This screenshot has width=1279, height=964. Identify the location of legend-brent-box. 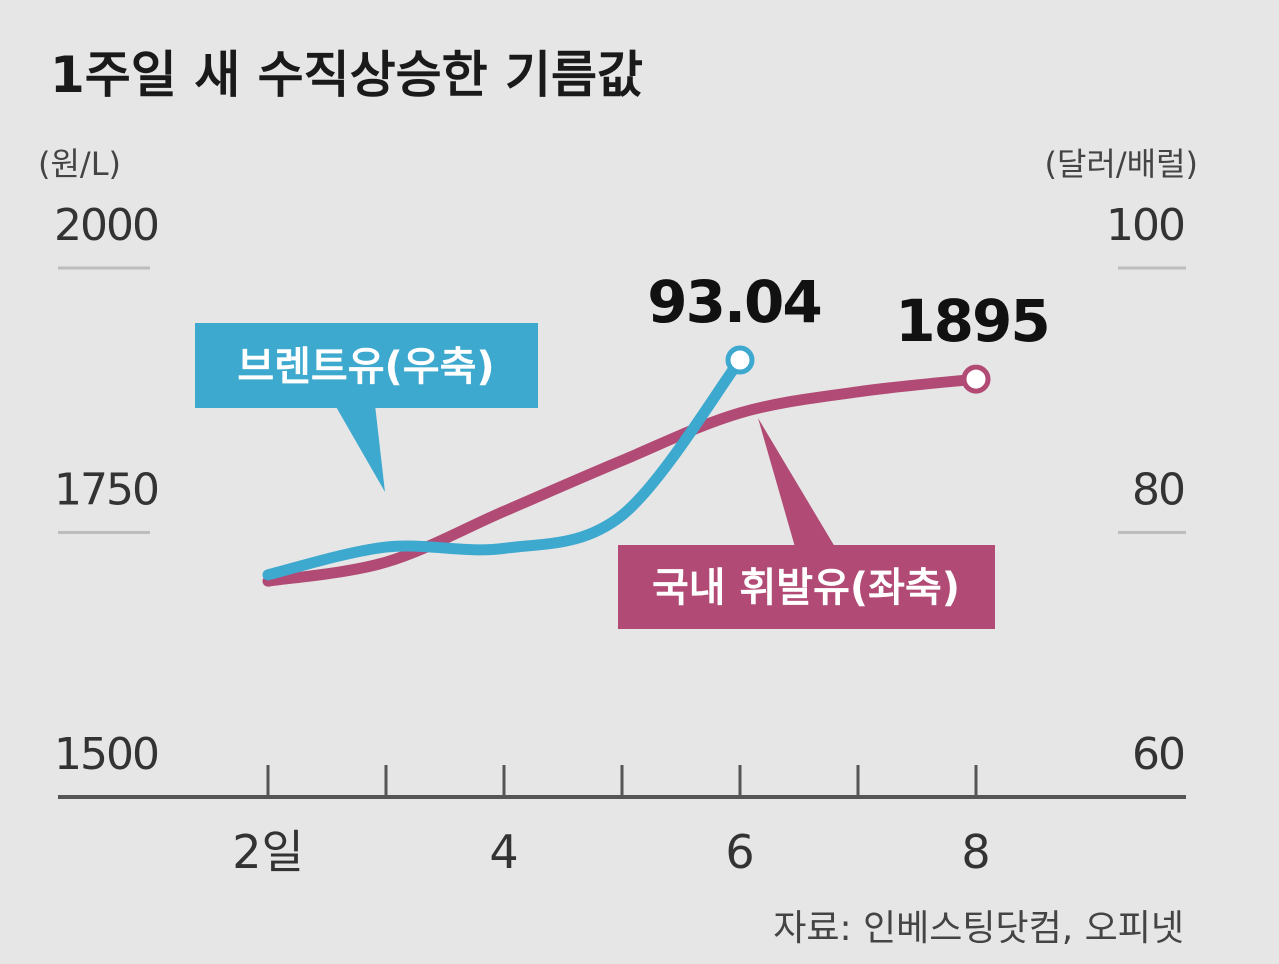
(366, 365).